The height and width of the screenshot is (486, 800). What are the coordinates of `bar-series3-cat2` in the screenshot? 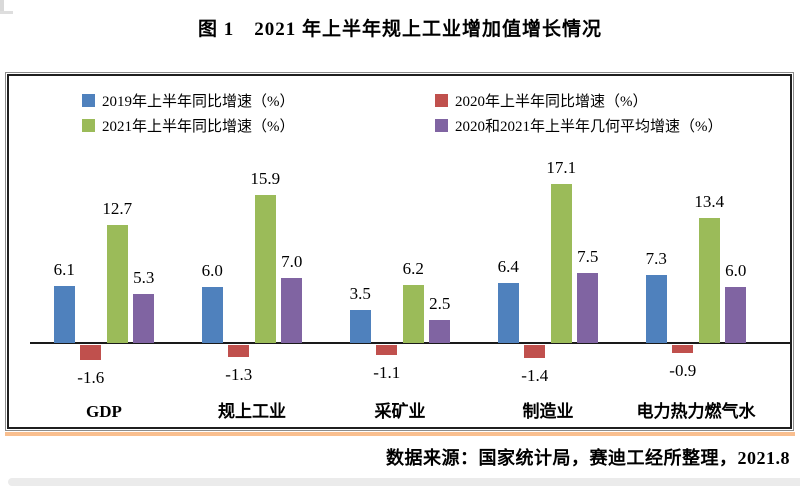 It's located at (440, 331).